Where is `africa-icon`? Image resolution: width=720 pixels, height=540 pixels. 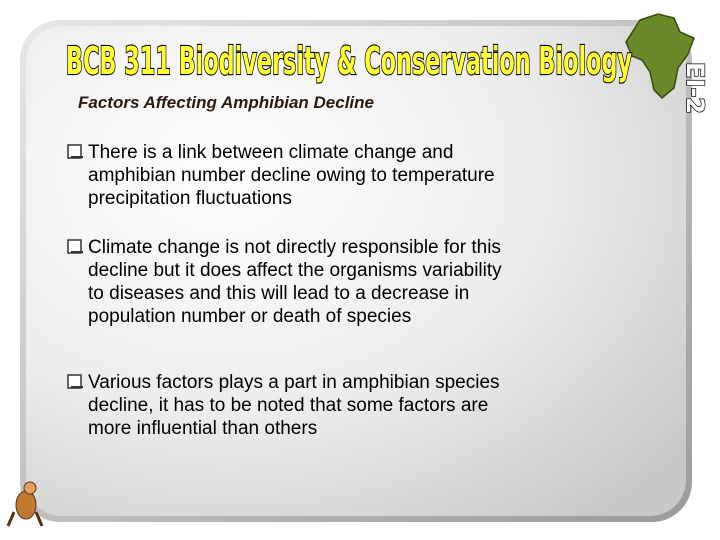
africa-icon is located at coordinates (660, 56).